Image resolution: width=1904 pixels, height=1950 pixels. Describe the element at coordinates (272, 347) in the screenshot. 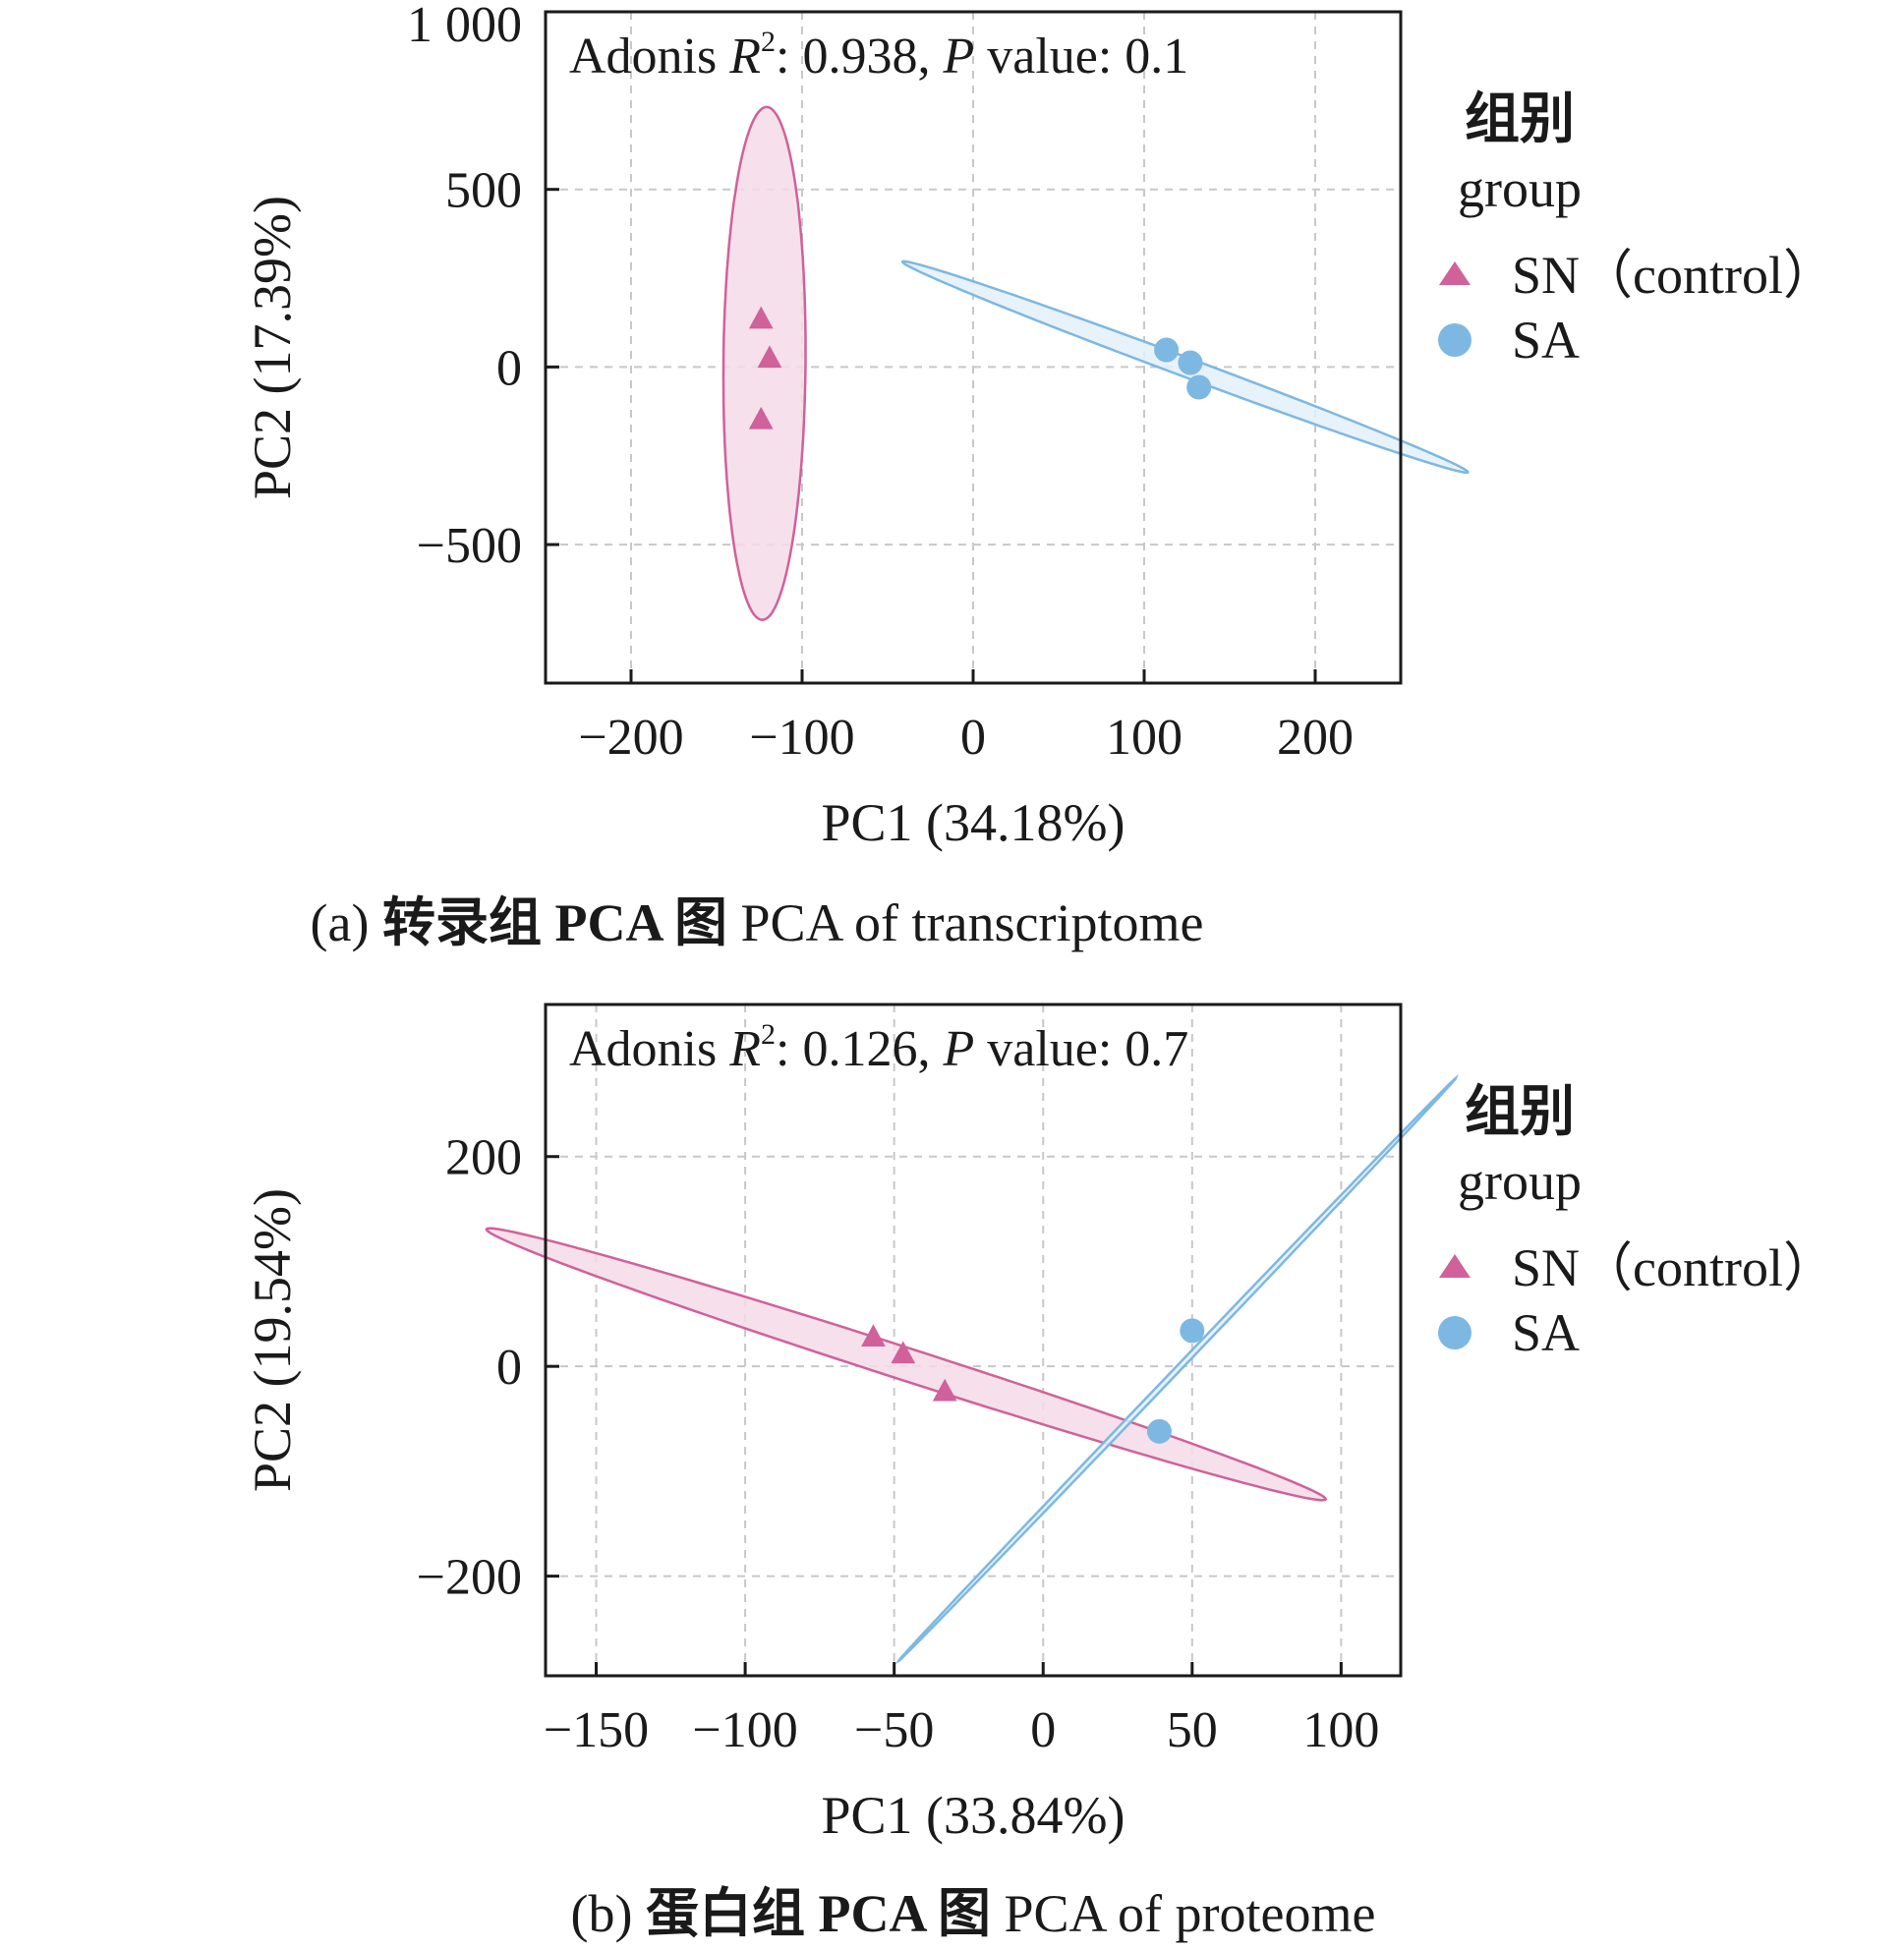

I see `y-axis-label: PC2 (17.39%)` at that location.